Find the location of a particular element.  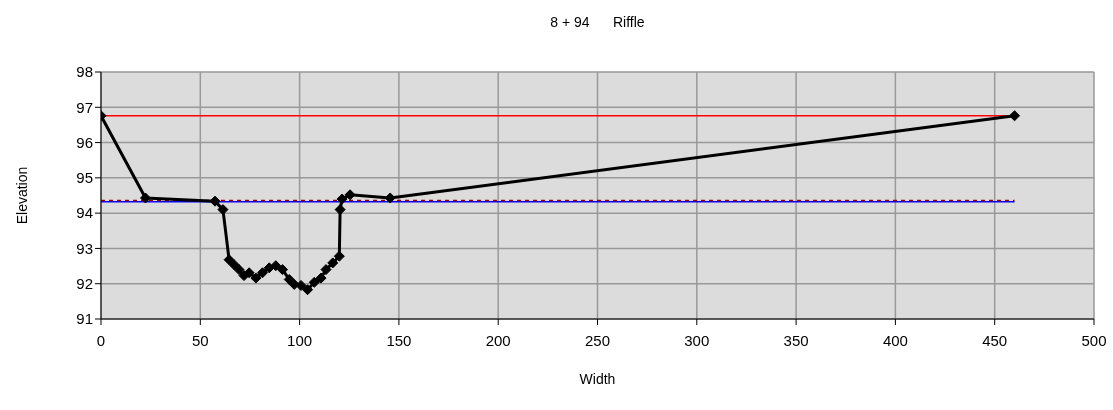

x-axis-title: Width is located at coordinates (597, 379).